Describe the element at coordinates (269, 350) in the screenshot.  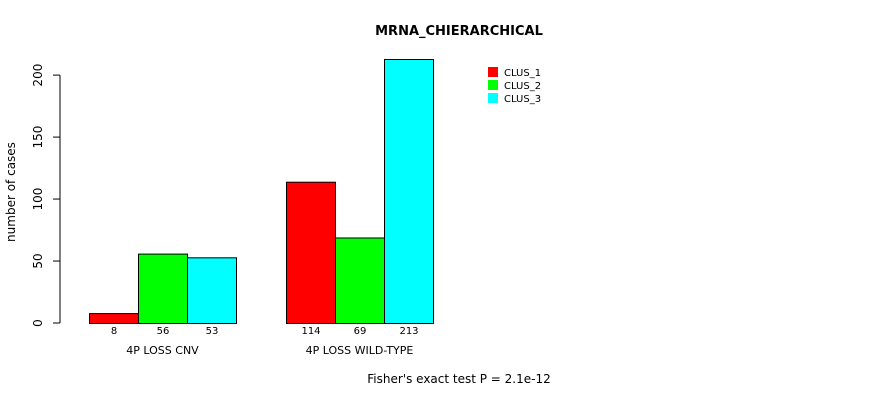
I see `category-labels: 4P LOSS CNV 4P LOSS WILD-TYPE` at that location.